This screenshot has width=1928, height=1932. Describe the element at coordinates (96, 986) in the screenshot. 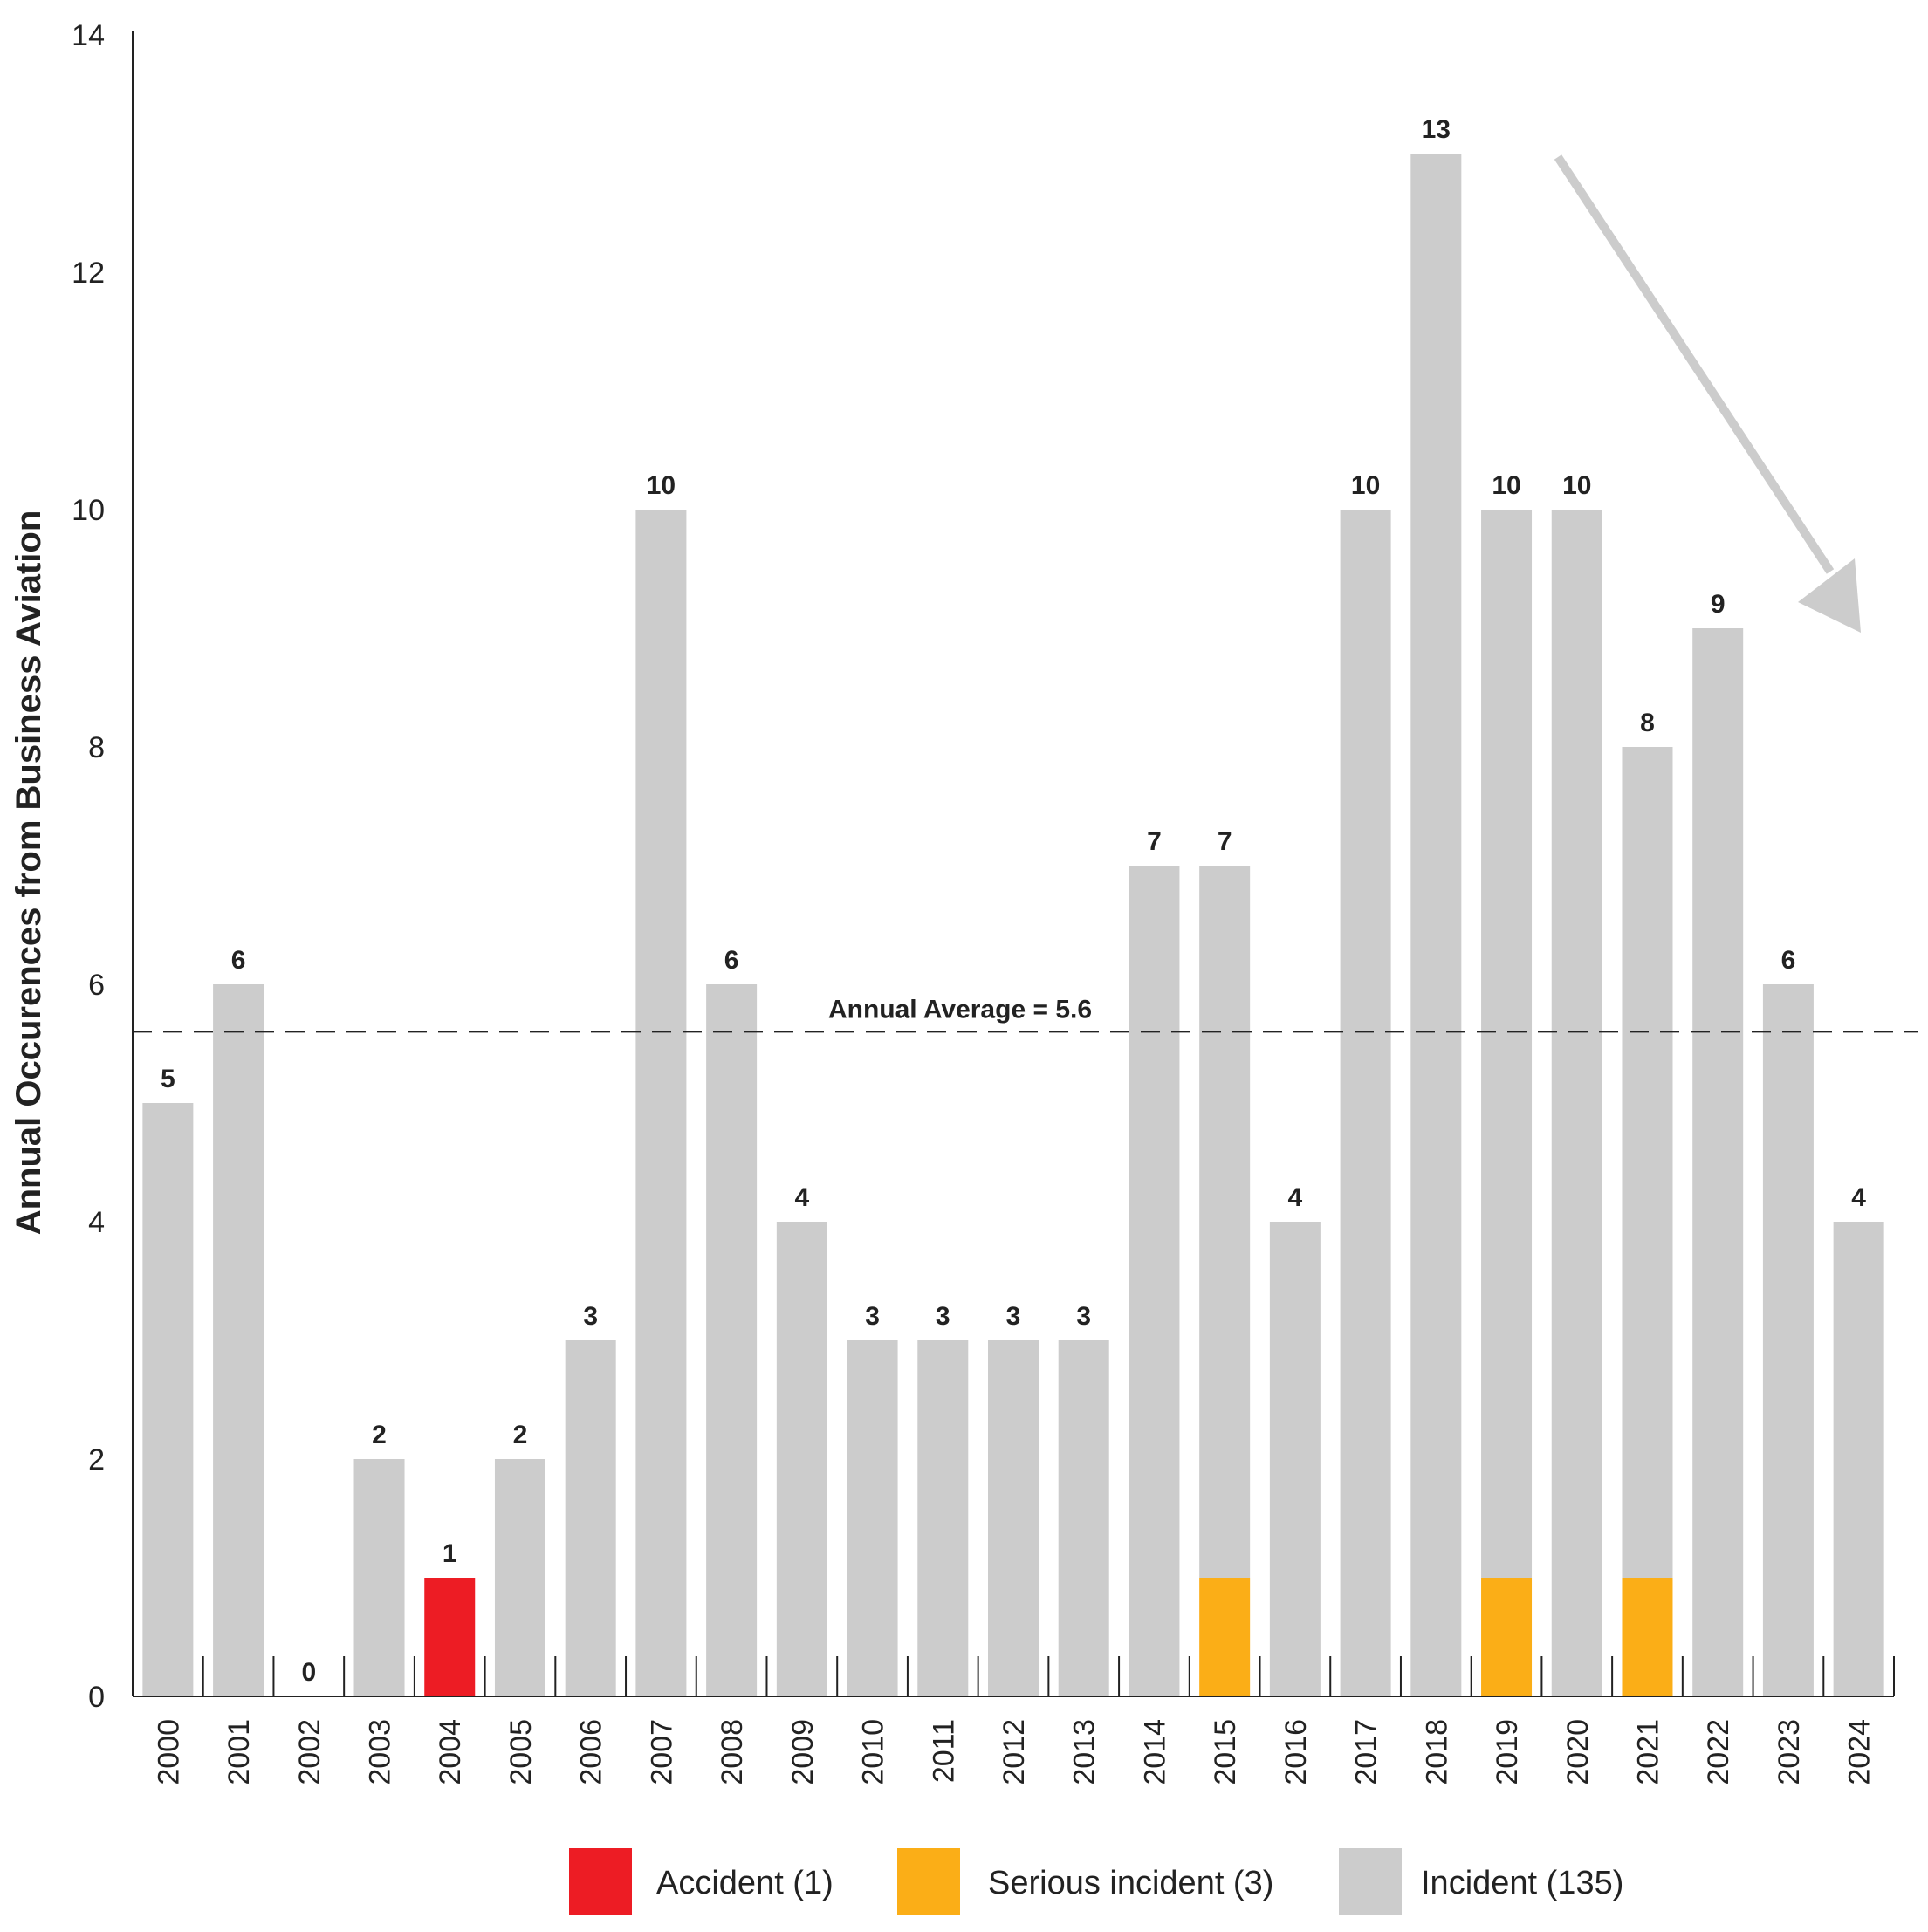

I see `y-tick-label-6: 6` at that location.